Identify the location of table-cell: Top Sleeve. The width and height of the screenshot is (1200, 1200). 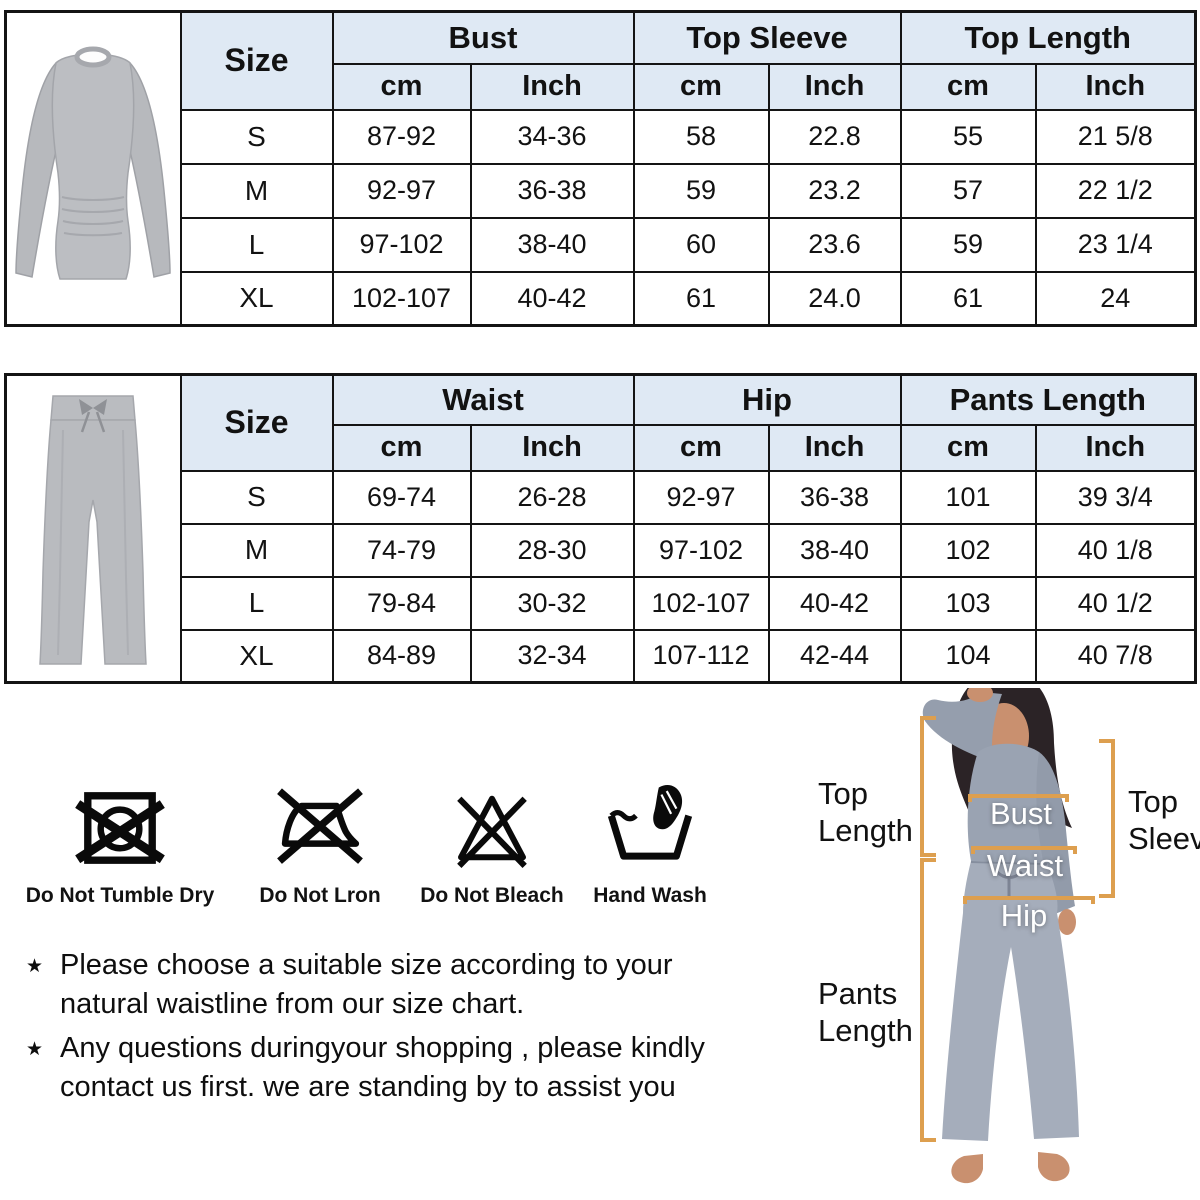
(767, 37).